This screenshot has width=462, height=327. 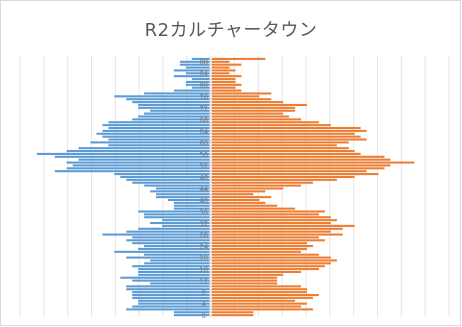 What do you see at coordinates (203, 178) in the screenshot?
I see `y-tick-48: 48` at bounding box center [203, 178].